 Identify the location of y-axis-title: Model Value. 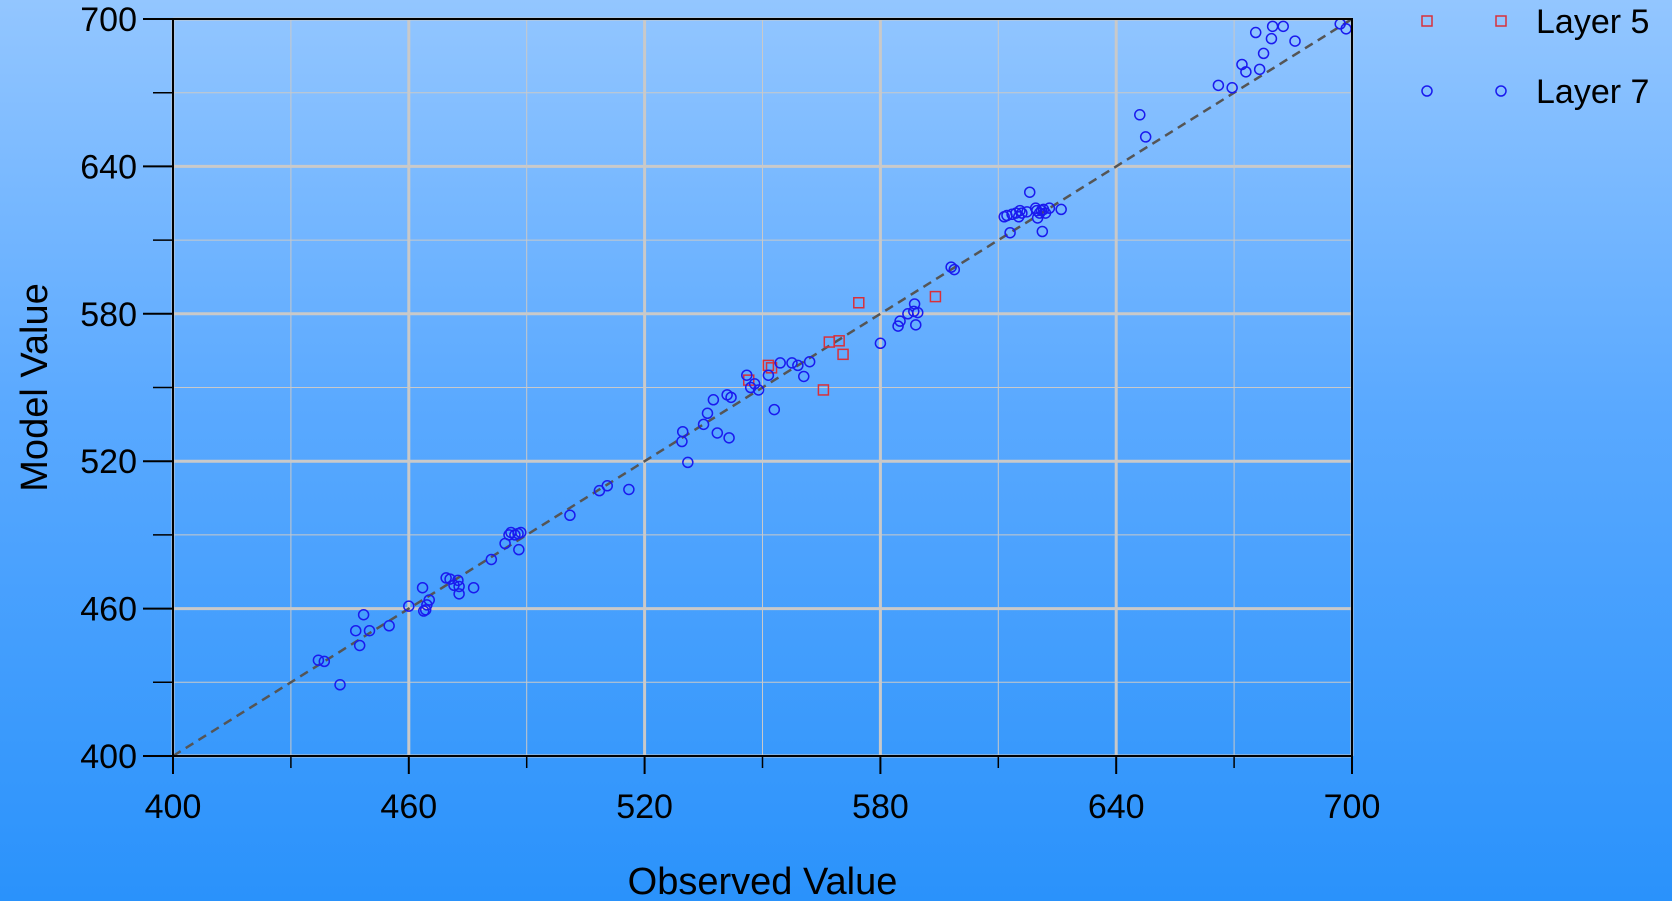
(35, 387).